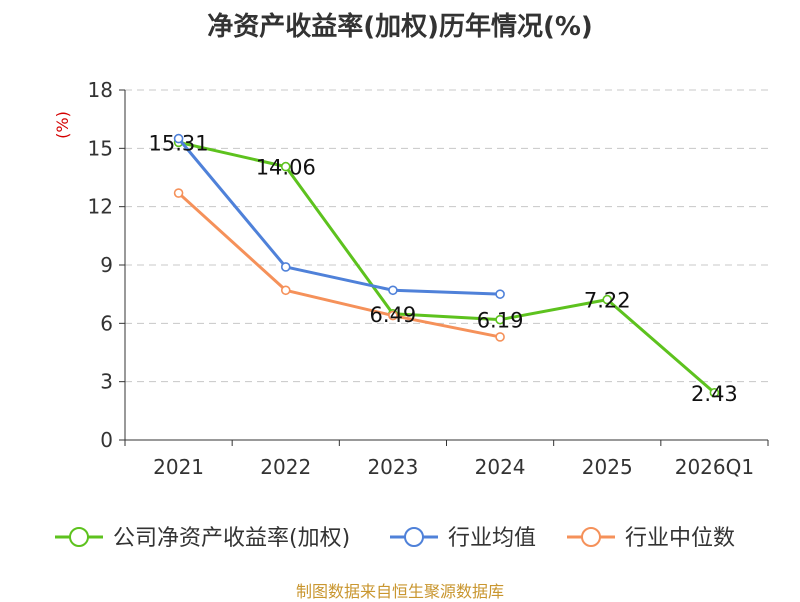  Describe the element at coordinates (714, 467) in the screenshot. I see `x-tick-label-2026Q1: 2026Q1` at that location.